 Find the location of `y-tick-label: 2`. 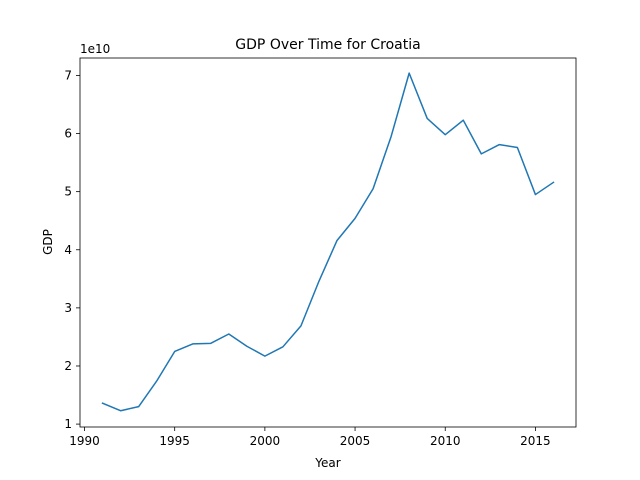

y-tick-label: 2 is located at coordinates (68, 366).